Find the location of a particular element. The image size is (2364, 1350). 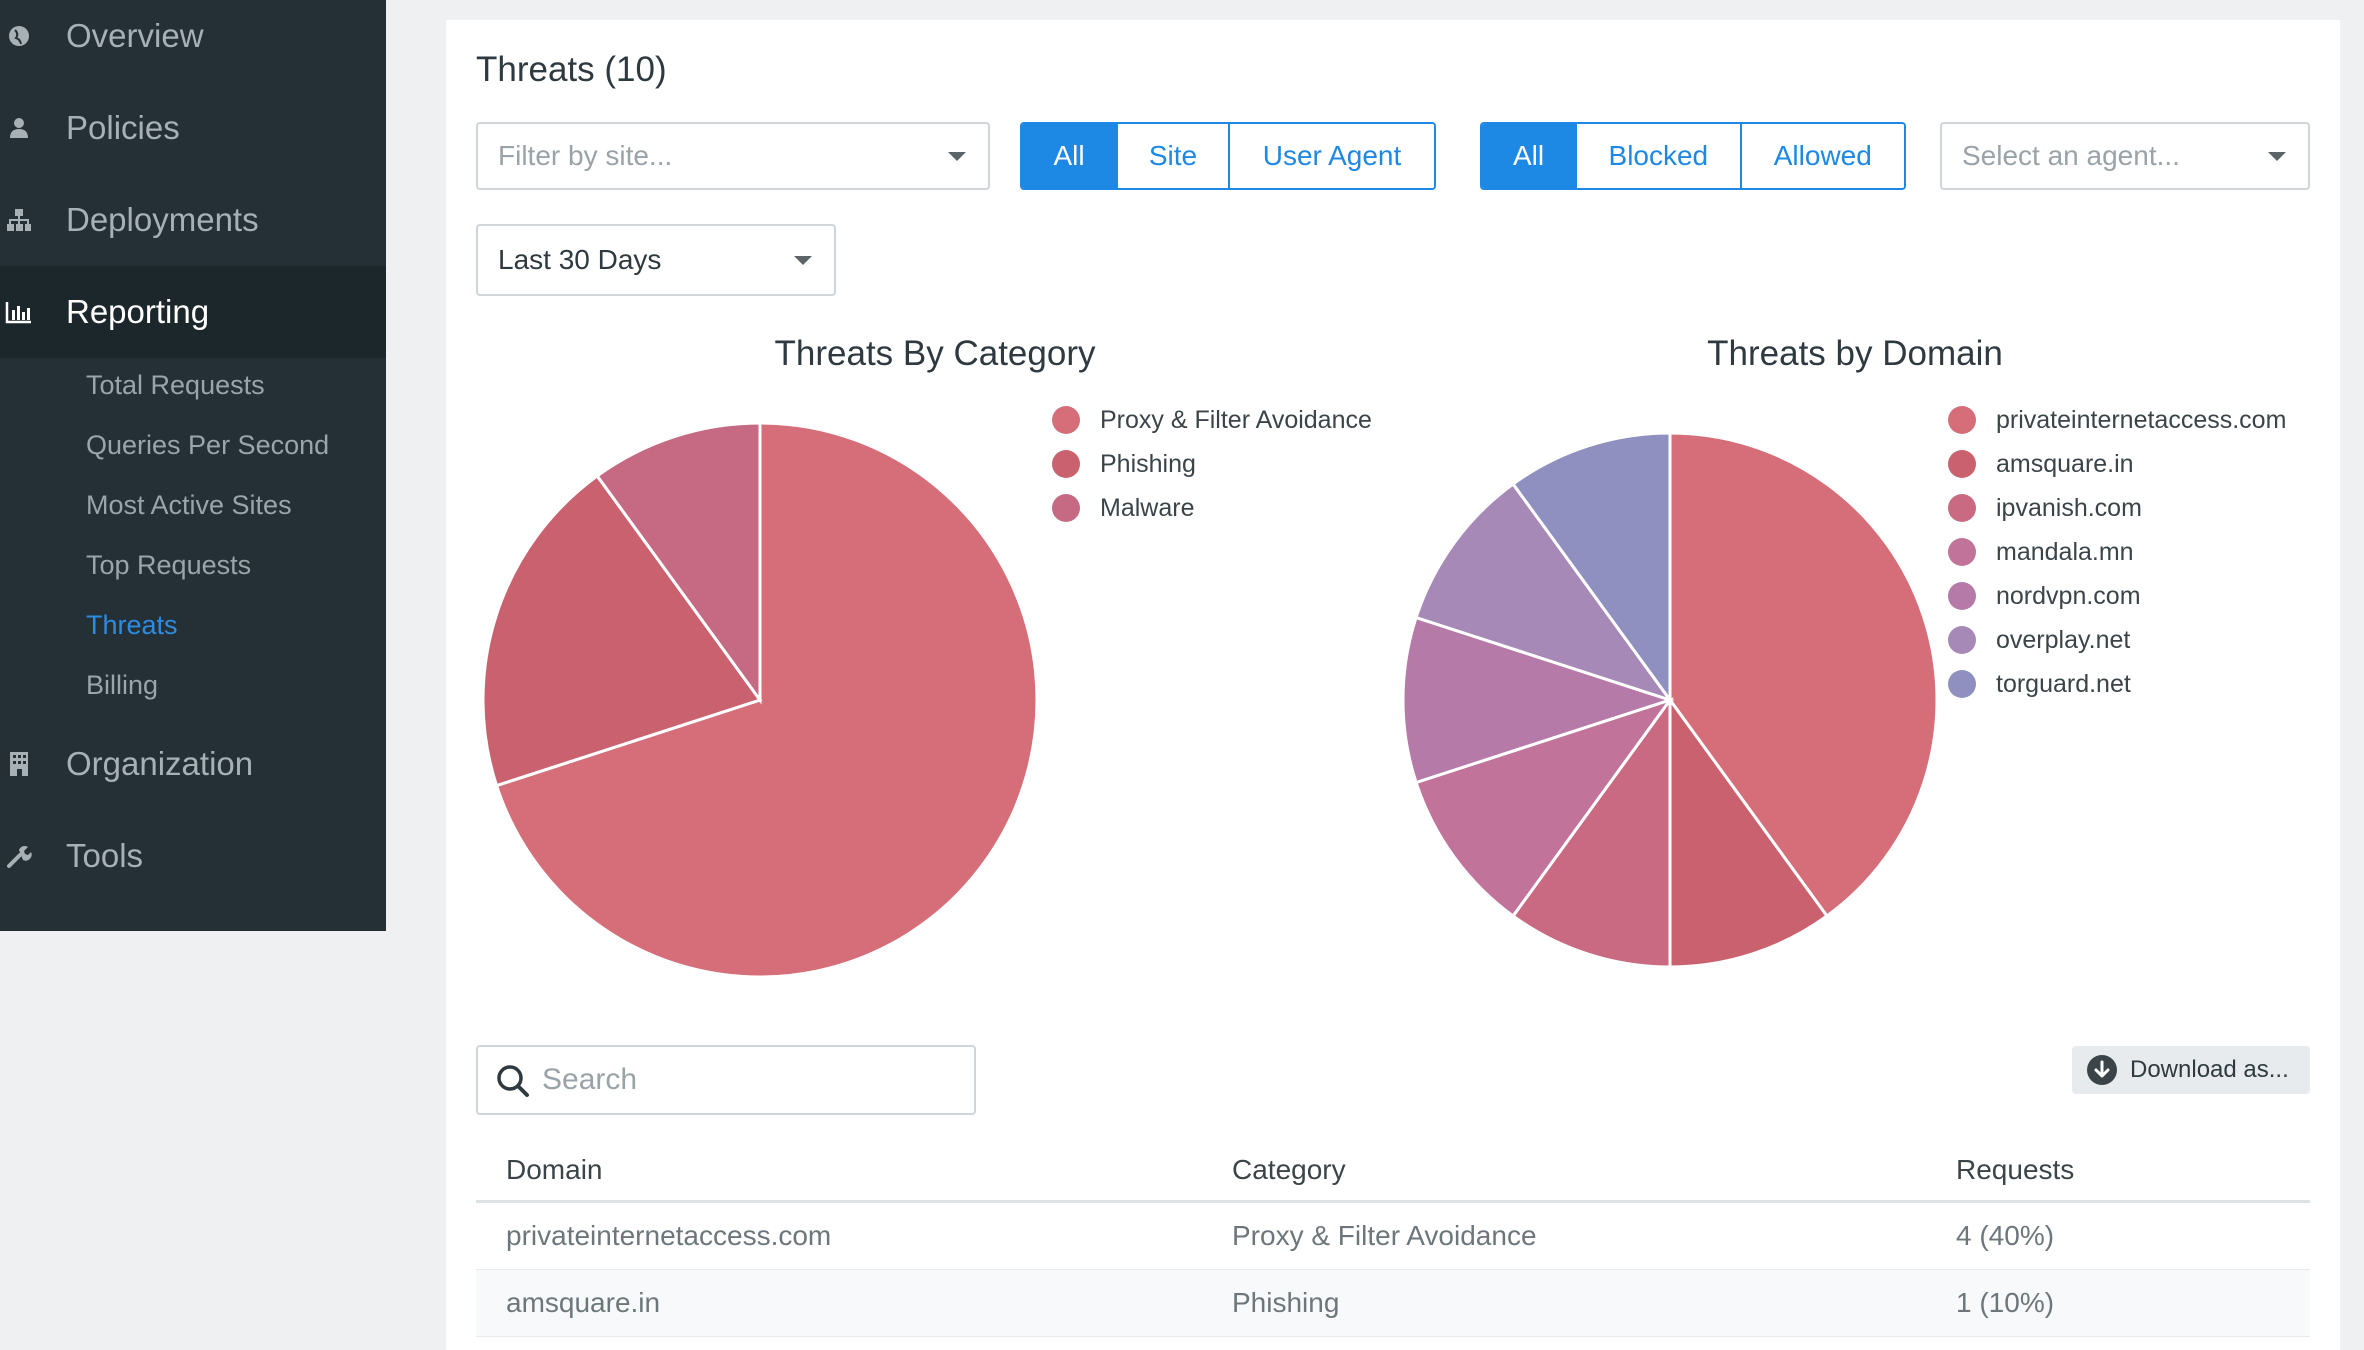

sidebar-item-tools: Tools is located at coordinates (193, 856).